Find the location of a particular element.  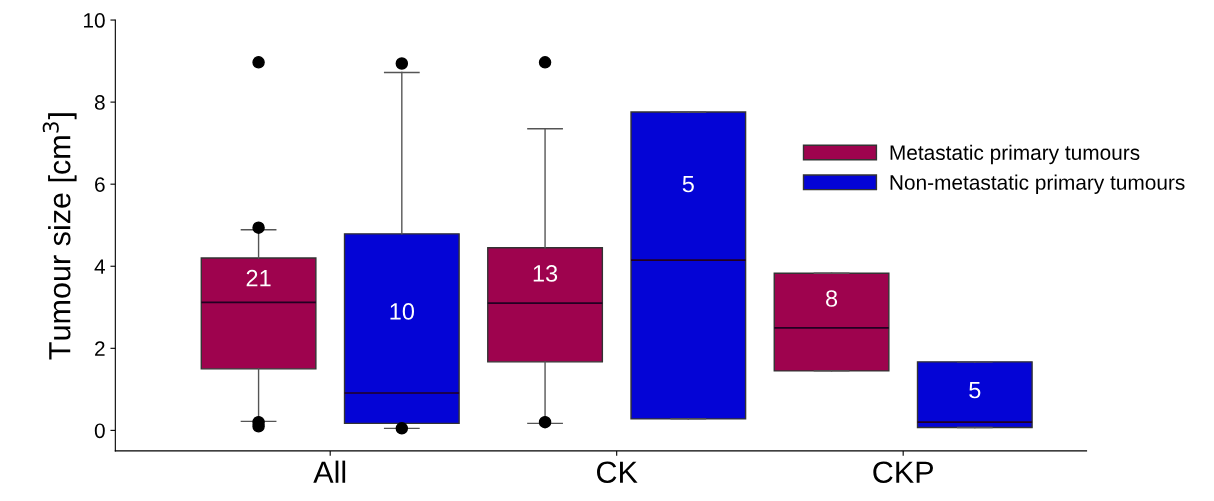

y-tick-label: 0 is located at coordinates (99, 431).